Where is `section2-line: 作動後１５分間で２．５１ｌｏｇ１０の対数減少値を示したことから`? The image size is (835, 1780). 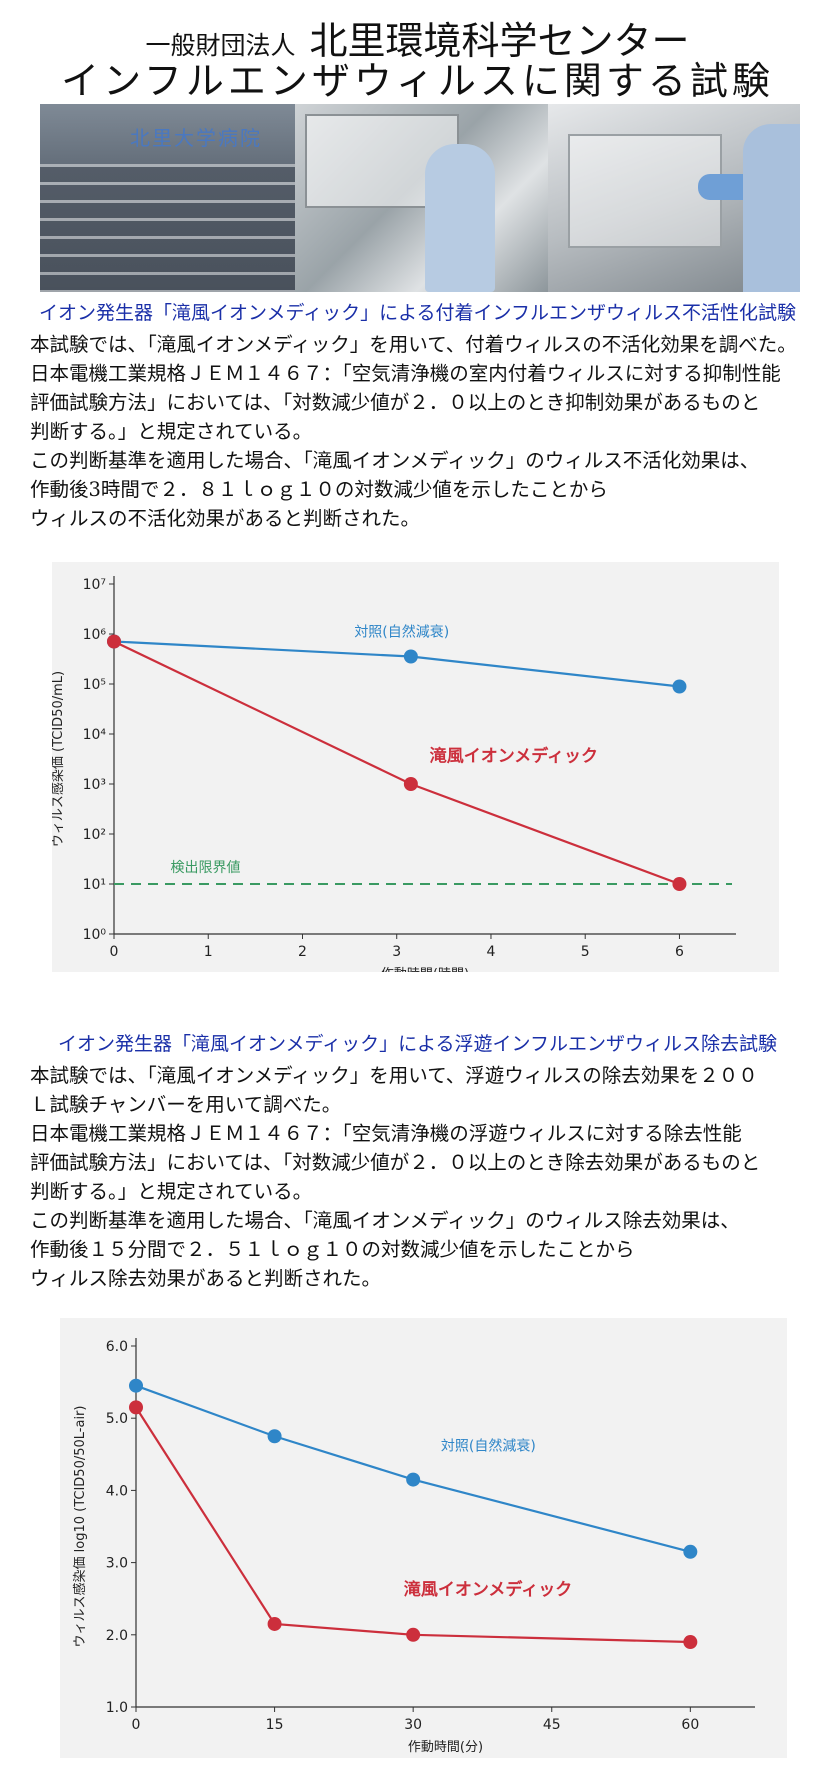
section2-line: 作動後１５分間で２．５１ｌｏｇ１０の対数減少値を示したことから is located at coordinates (332, 1249).